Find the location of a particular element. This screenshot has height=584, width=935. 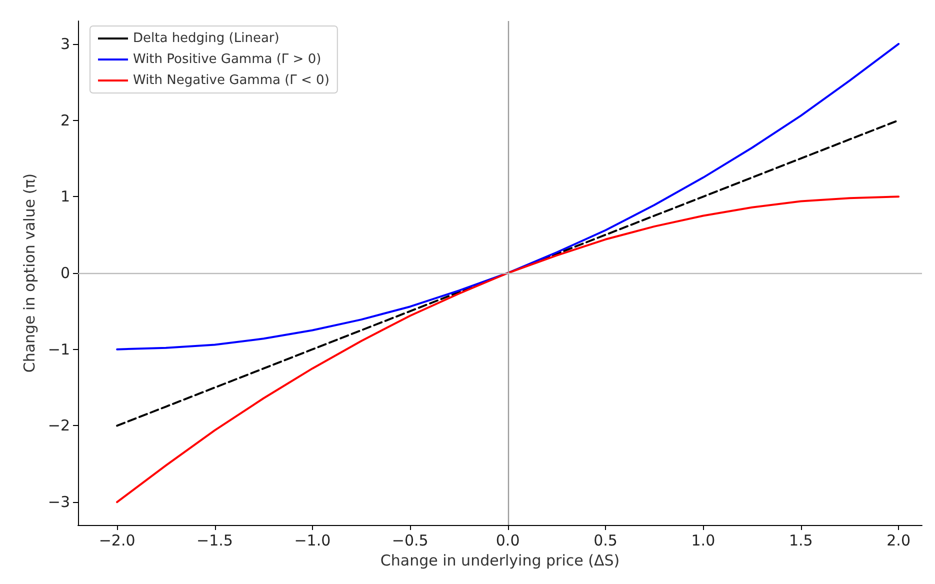

x-tick-label: −0.5 is located at coordinates (410, 541).